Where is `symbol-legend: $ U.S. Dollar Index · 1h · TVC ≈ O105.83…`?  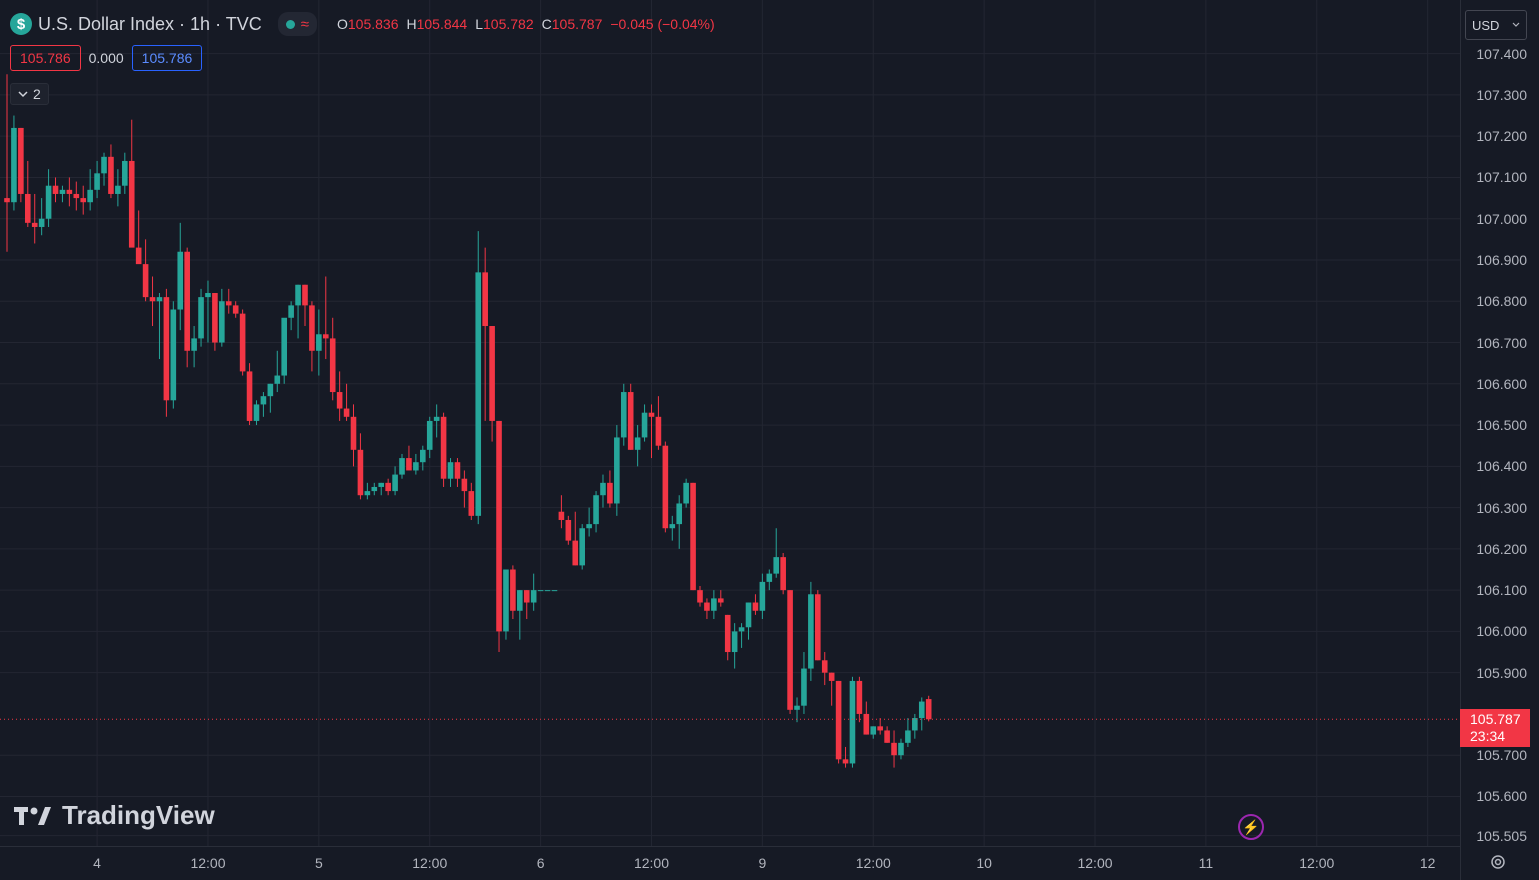 symbol-legend: $ U.S. Dollar Index · 1h · TVC ≈ O105.83… is located at coordinates (362, 24).